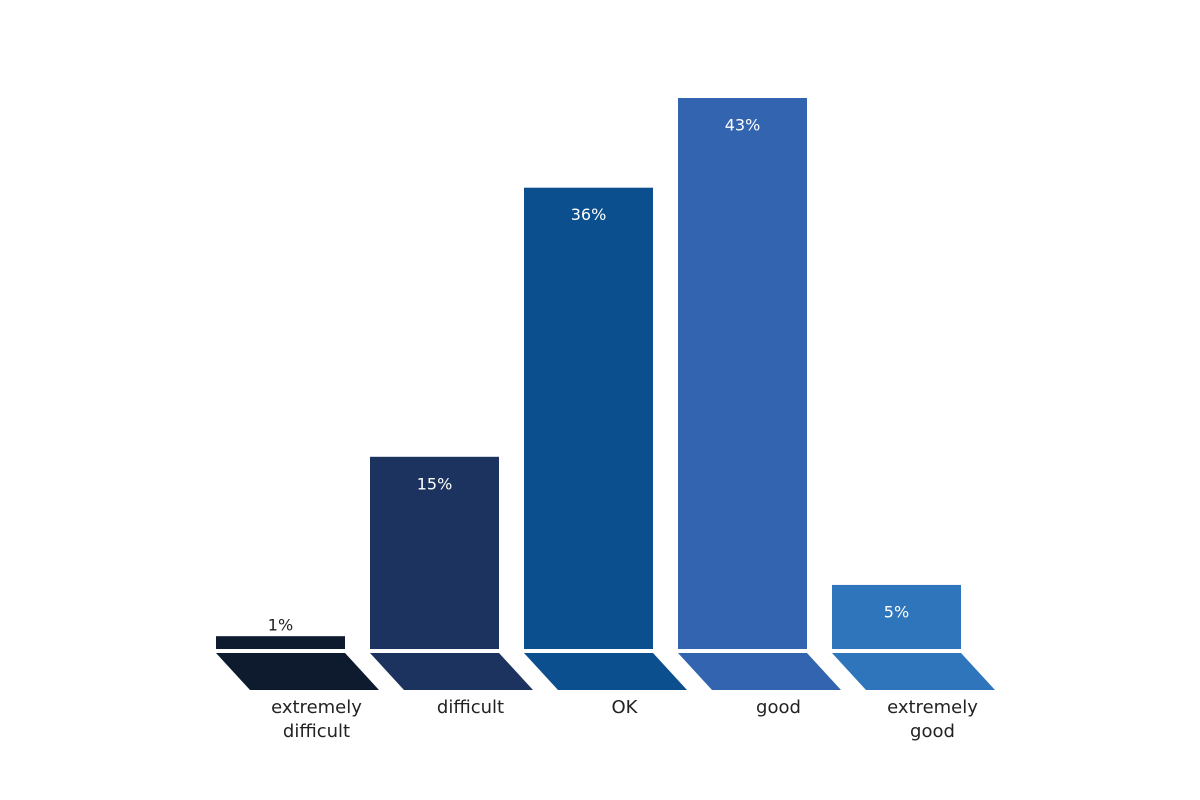 This screenshot has height=800, width=1200. Describe the element at coordinates (932, 719) in the screenshot. I see `category-label: extremely good` at that location.